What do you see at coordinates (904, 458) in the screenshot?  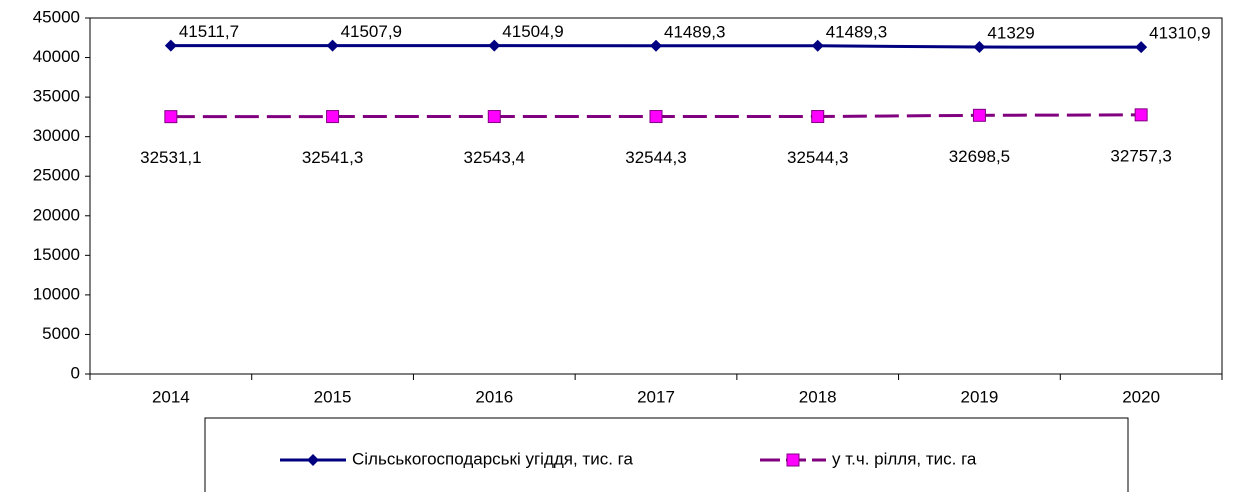 I see `legend-label: у т.ч. рілля, тис. га` at bounding box center [904, 458].